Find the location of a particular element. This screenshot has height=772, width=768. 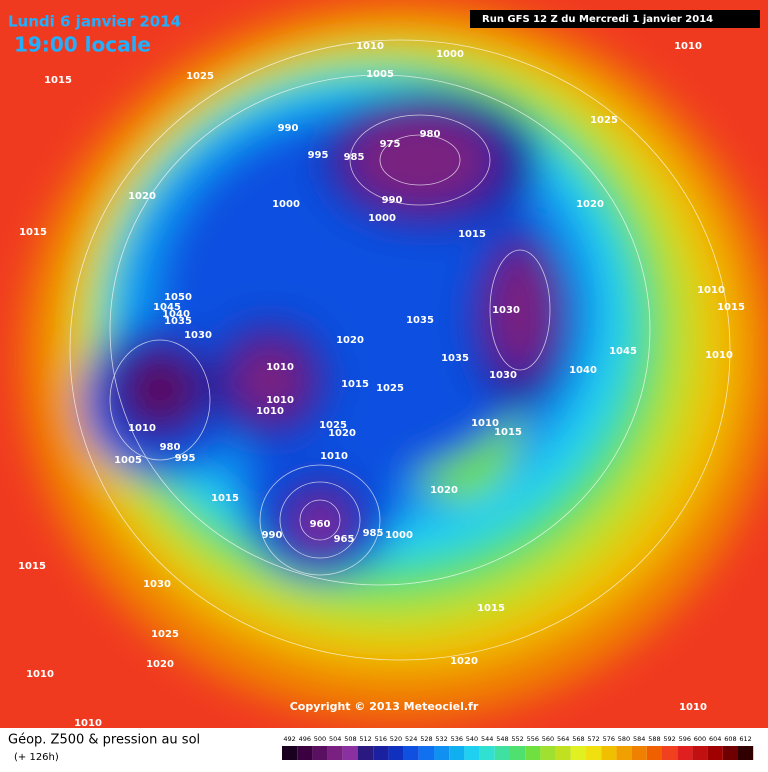

scale-label: 540 is located at coordinates (472, 739).